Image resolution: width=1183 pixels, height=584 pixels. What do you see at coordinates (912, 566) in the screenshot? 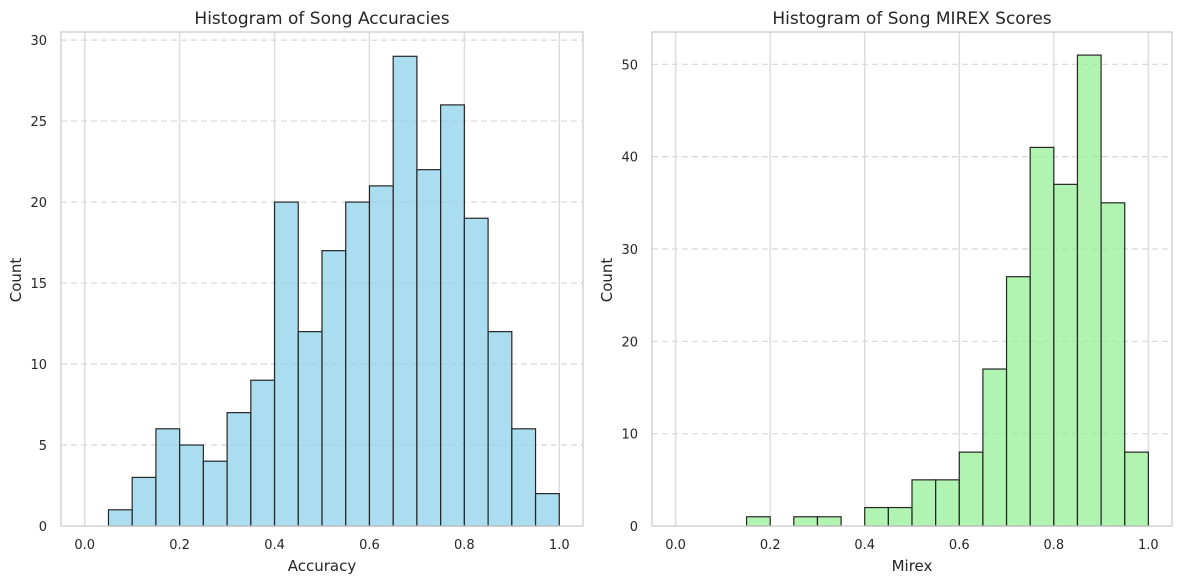
I see `x-axis-label: Mirex` at bounding box center [912, 566].